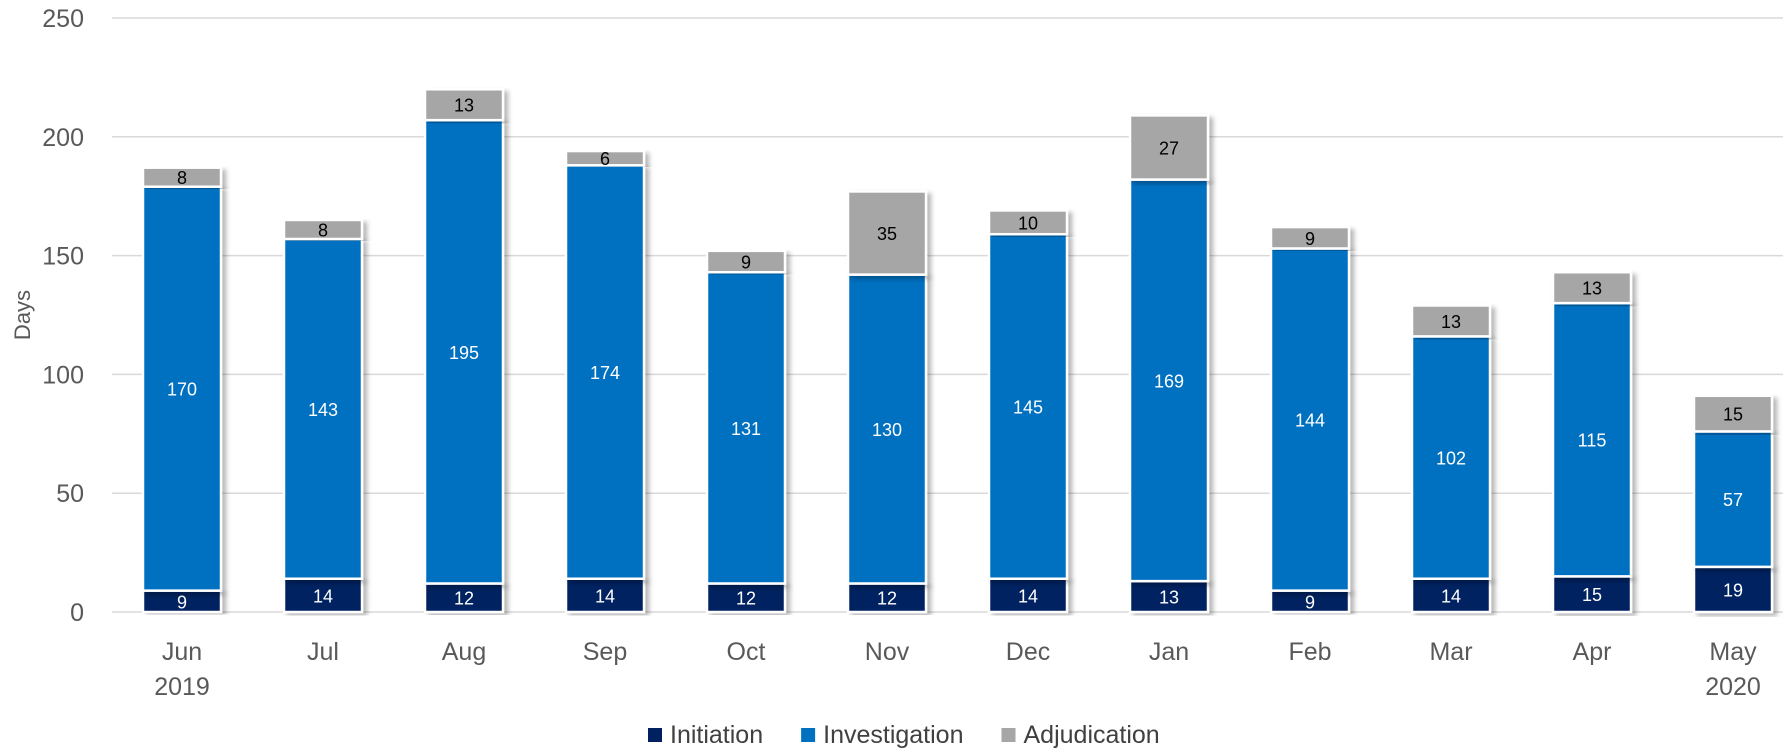  Describe the element at coordinates (1310, 421) in the screenshot. I see `data-label: 144` at that location.